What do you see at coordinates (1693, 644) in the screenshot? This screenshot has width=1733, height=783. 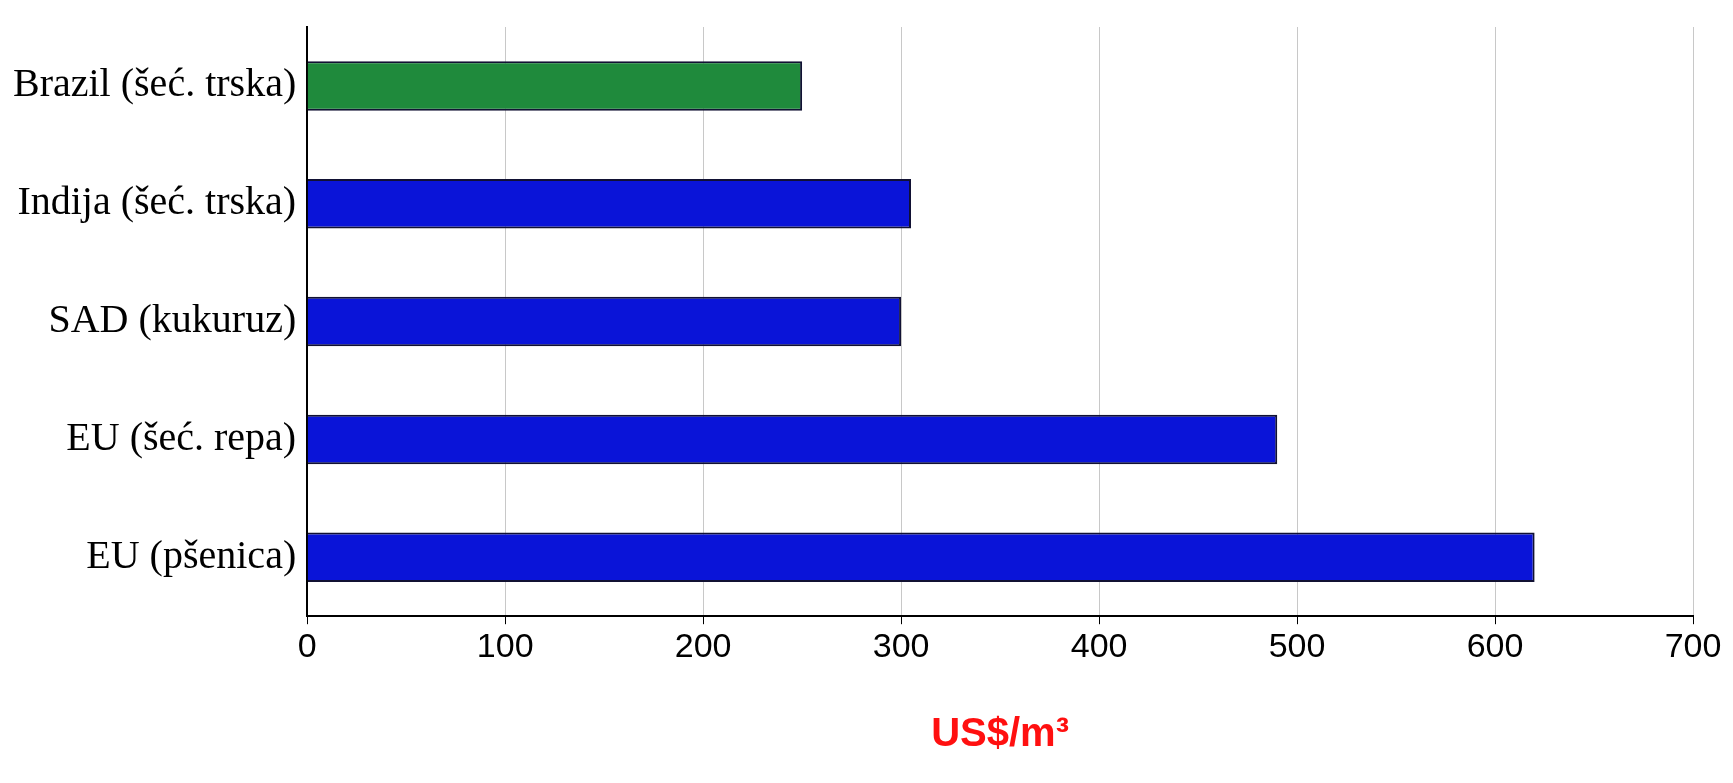 I see `x-tick-label: 700` at bounding box center [1693, 644].